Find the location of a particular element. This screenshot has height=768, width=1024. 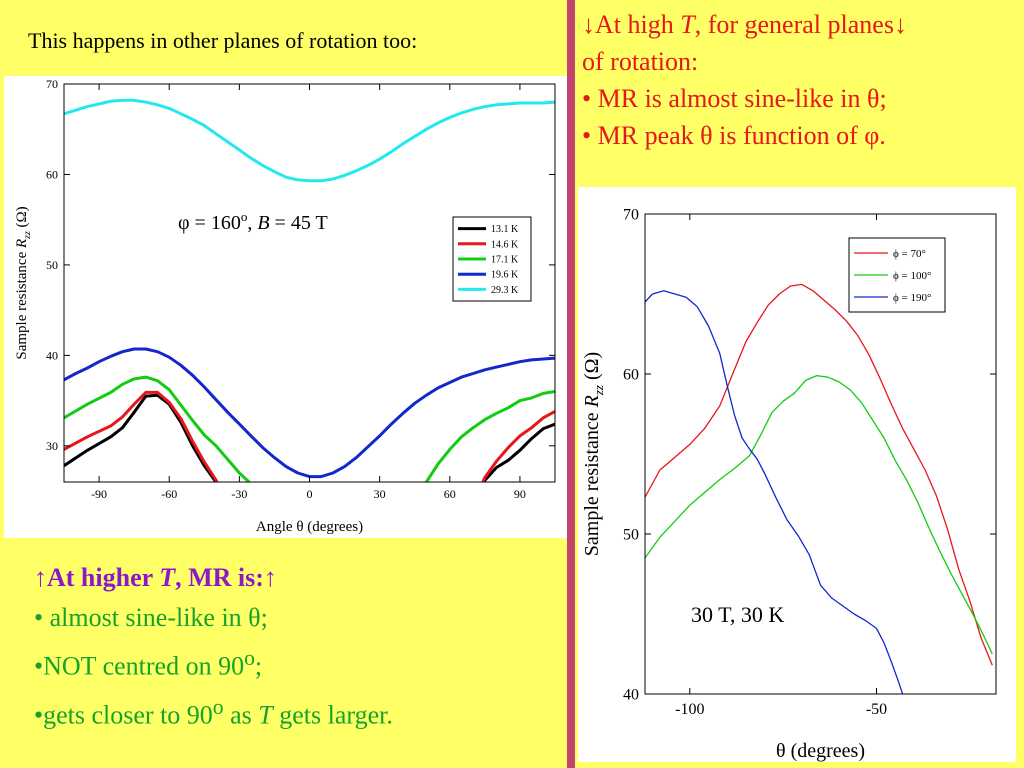

left-note-line3-post: gets larger. is located at coordinates (332, 715).